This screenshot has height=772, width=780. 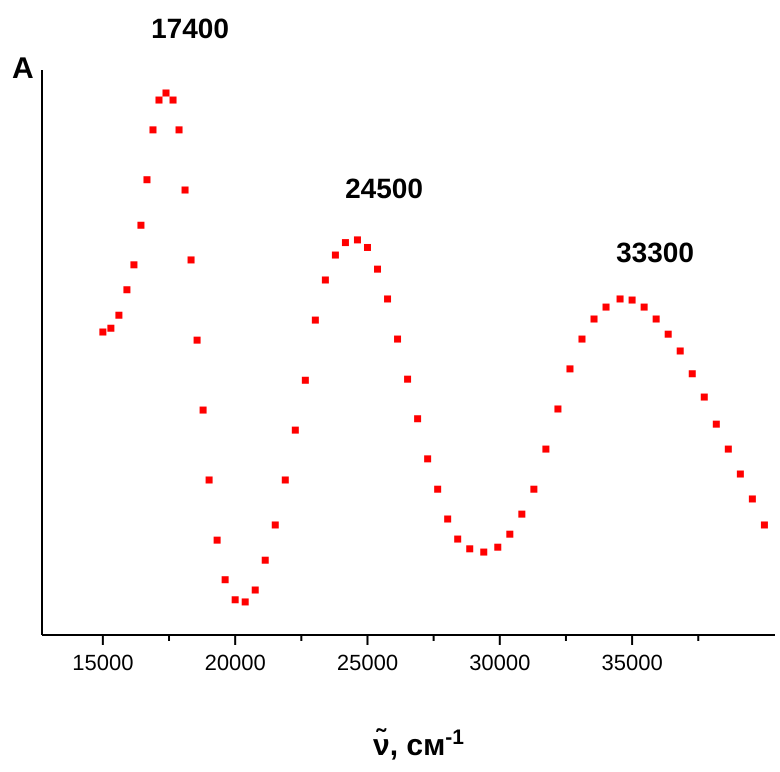 What do you see at coordinates (499, 662) in the screenshot?
I see `x-tick-label: 30000` at bounding box center [499, 662].